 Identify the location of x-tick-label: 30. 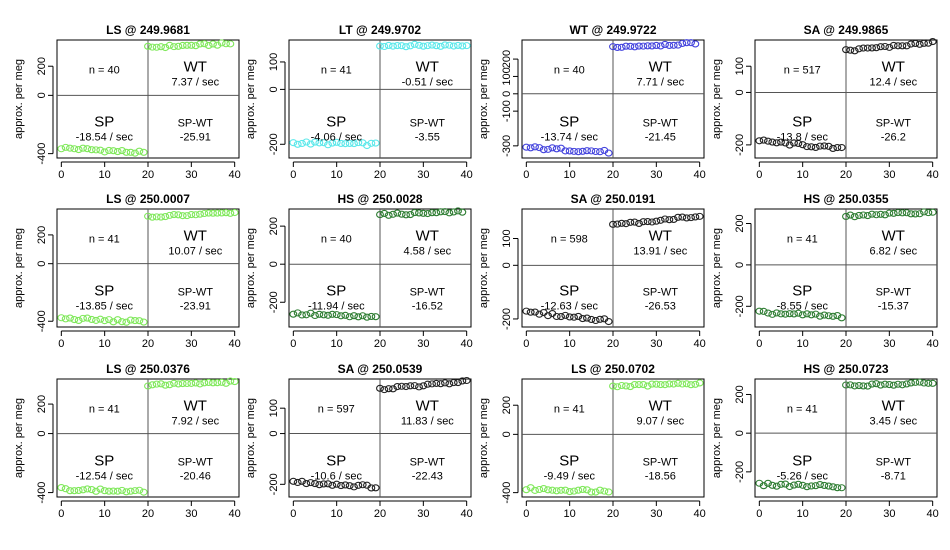
(656, 344).